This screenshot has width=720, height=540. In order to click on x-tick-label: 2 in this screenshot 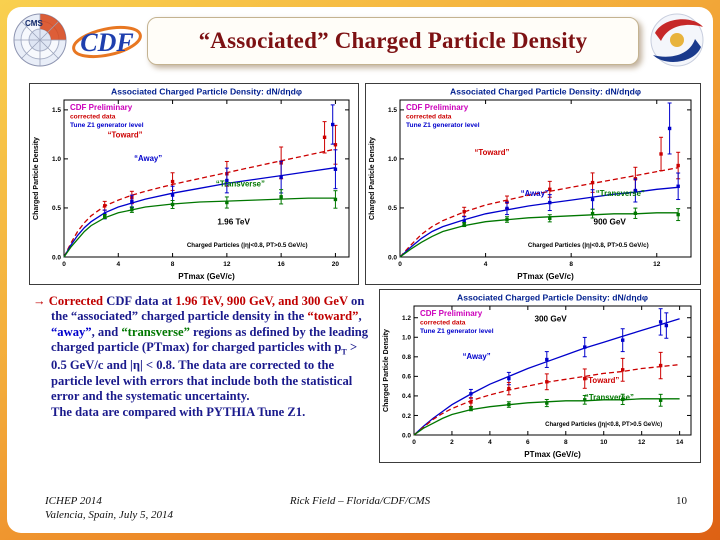, I will do `click(452, 442)`.